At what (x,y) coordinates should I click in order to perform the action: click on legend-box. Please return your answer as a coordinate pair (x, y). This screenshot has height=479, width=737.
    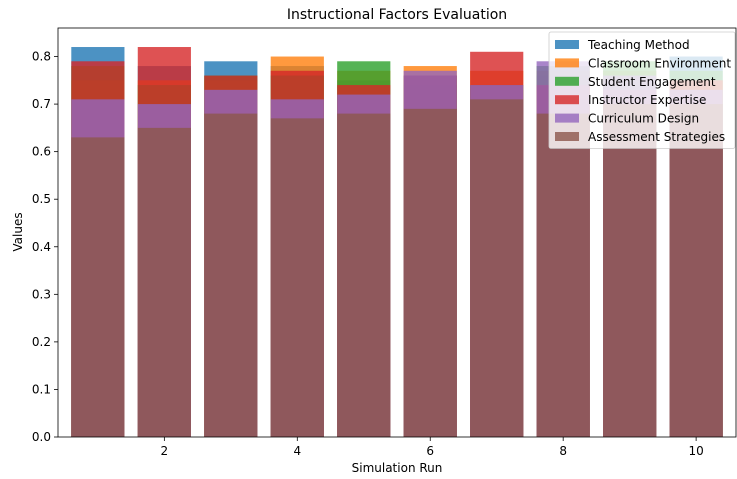
    Looking at the image, I should click on (642, 90).